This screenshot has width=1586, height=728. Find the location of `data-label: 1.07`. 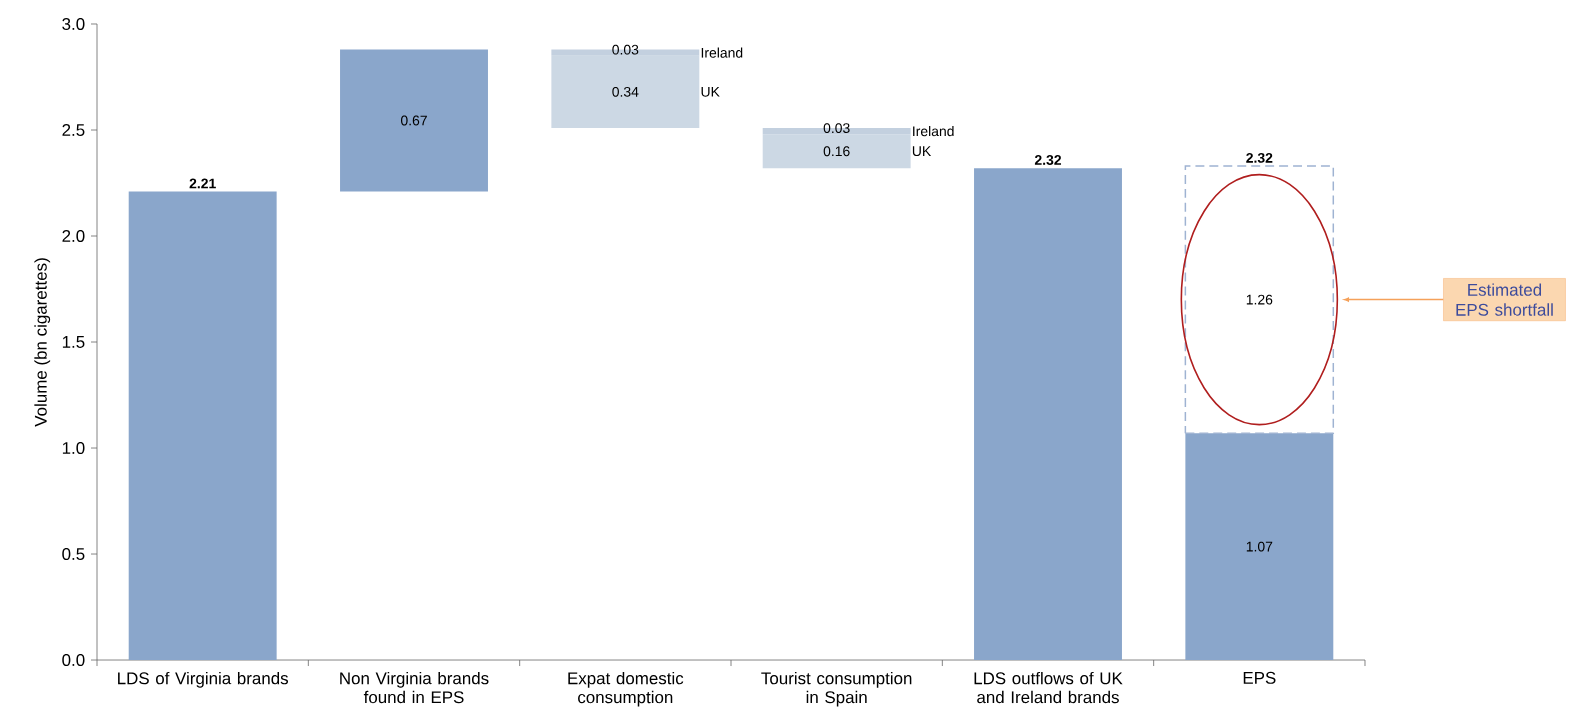

data-label: 1.07 is located at coordinates (1259, 546).